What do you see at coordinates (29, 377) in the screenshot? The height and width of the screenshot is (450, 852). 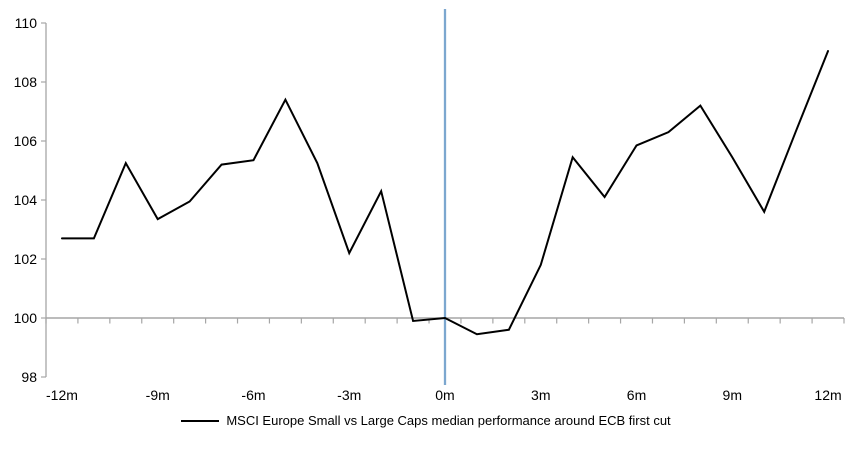 I see `y-tick-label: 98` at bounding box center [29, 377].